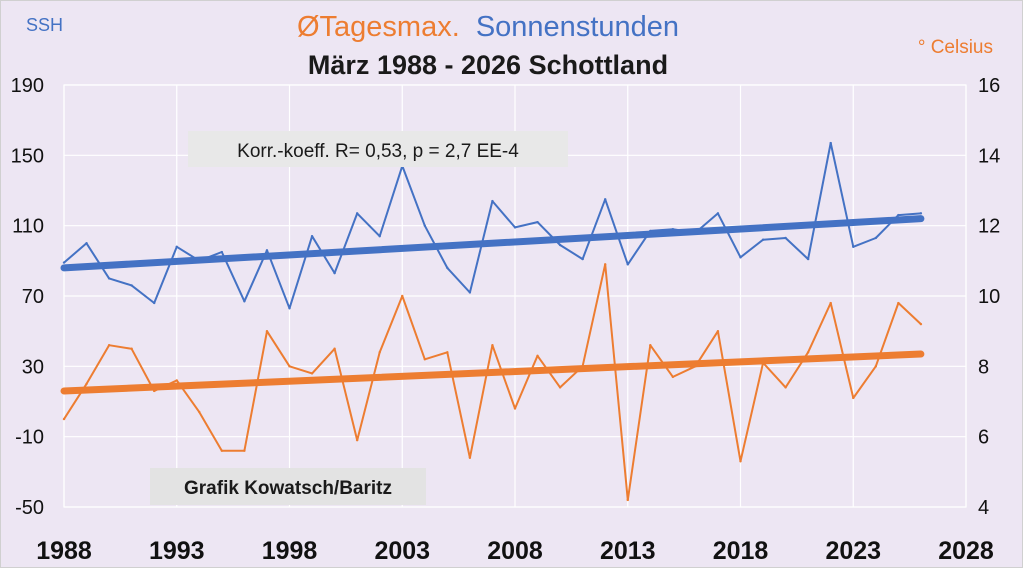 This screenshot has height=568, width=1023. Describe the element at coordinates (378, 27) in the screenshot. I see `title-temp: ØTagesmax.` at that location.